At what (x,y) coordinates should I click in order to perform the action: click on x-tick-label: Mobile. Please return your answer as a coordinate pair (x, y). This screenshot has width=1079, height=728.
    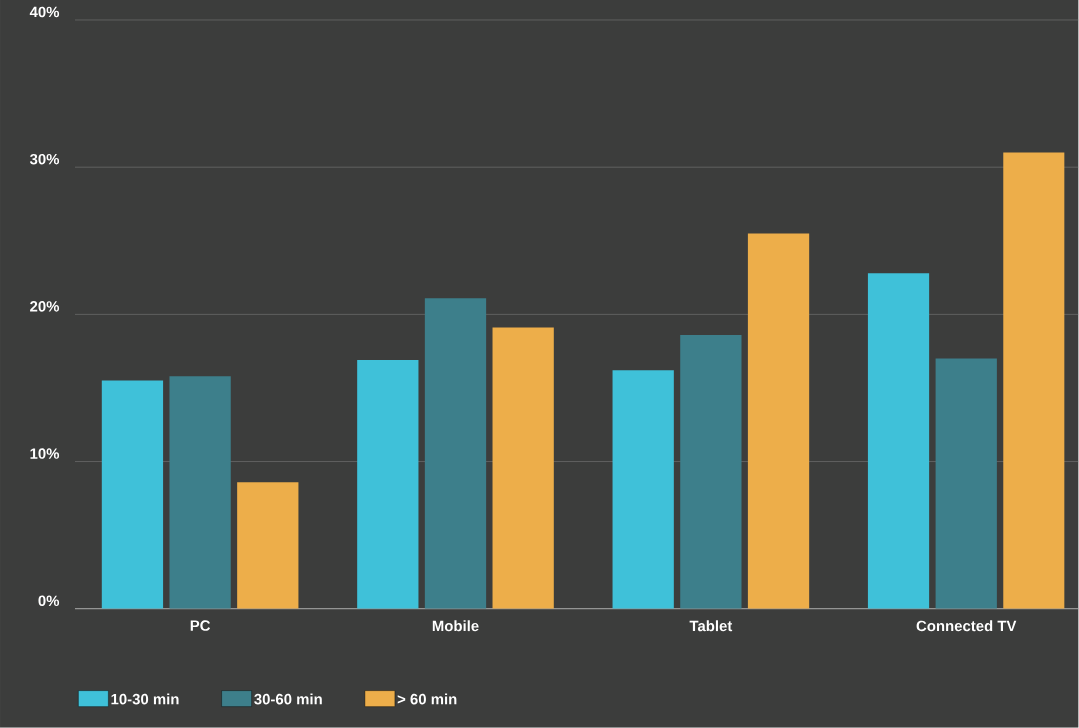
    Looking at the image, I should click on (455, 626).